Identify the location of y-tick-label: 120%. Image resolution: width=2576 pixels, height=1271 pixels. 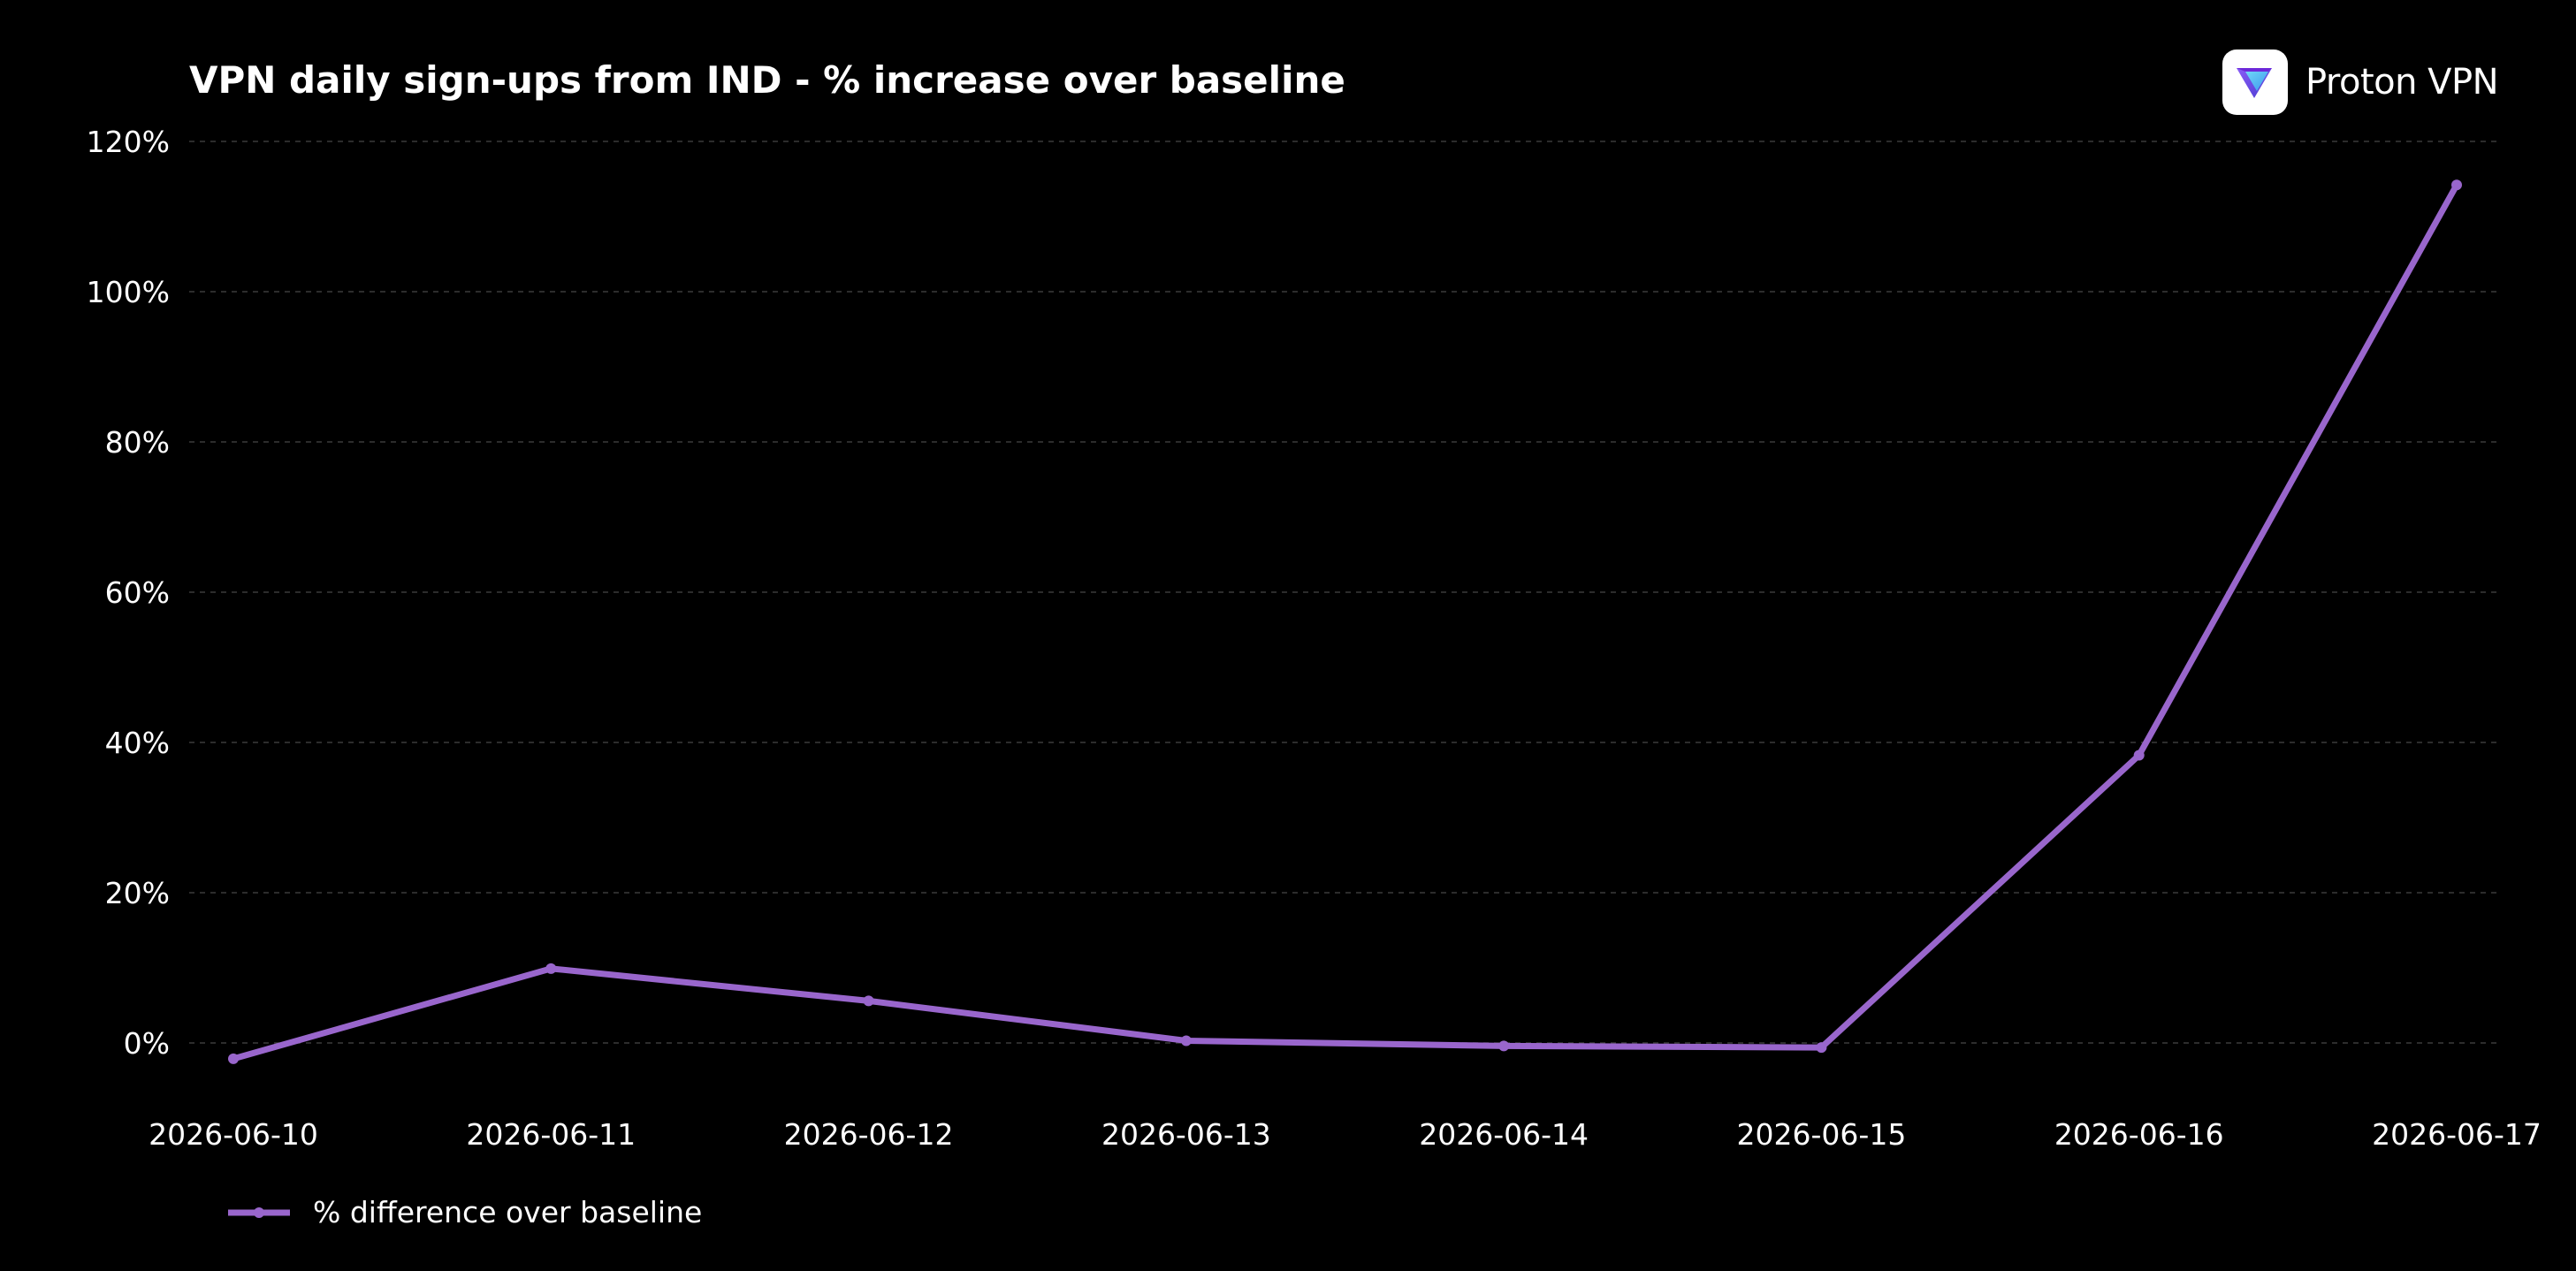
(128, 142).